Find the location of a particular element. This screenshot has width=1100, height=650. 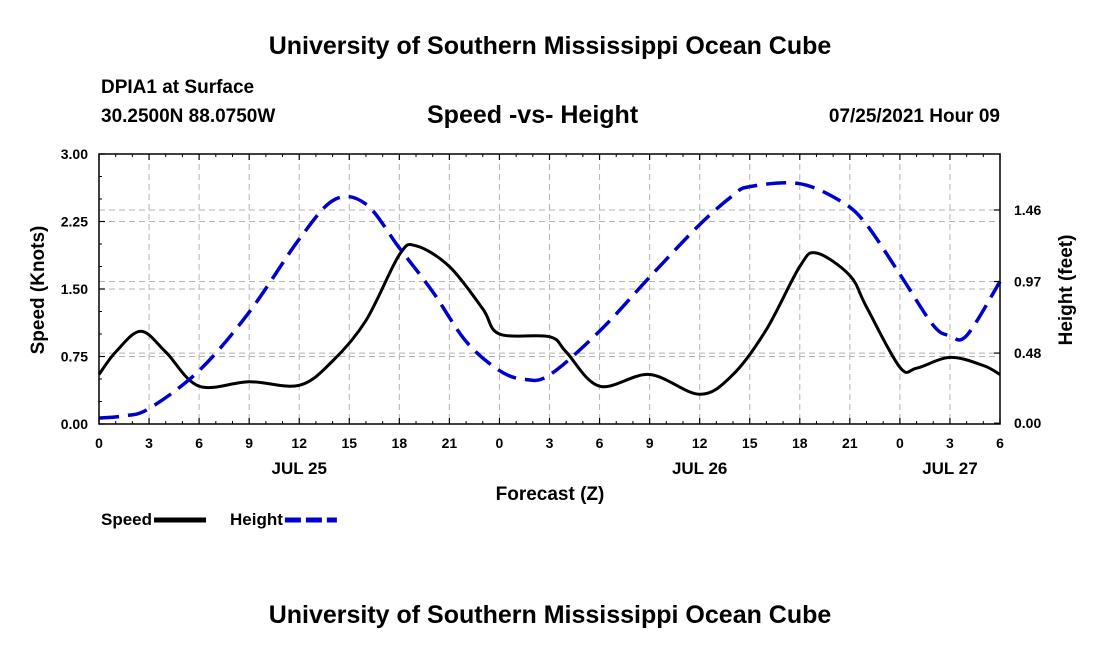

y-right-tick-label: 0.00 is located at coordinates (1027, 423).